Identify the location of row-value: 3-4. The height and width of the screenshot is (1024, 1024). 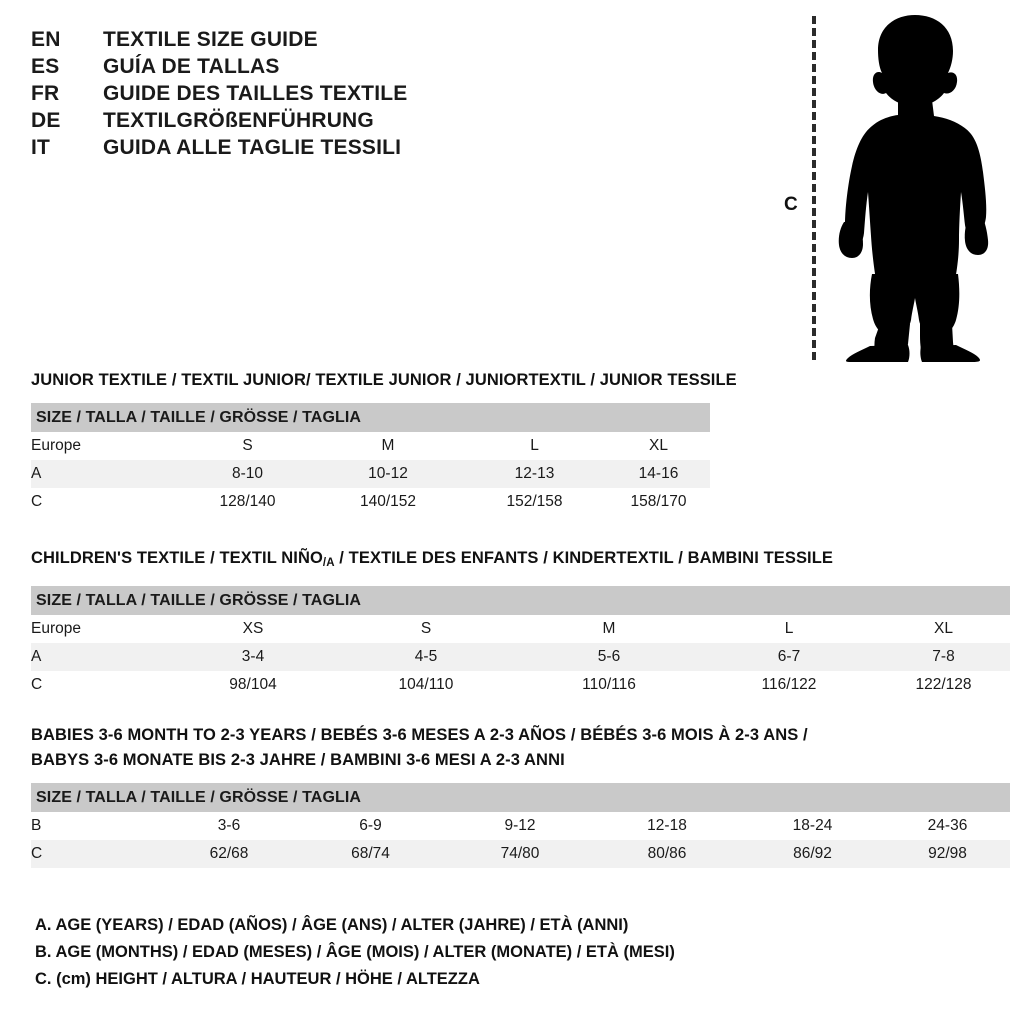
(253, 657).